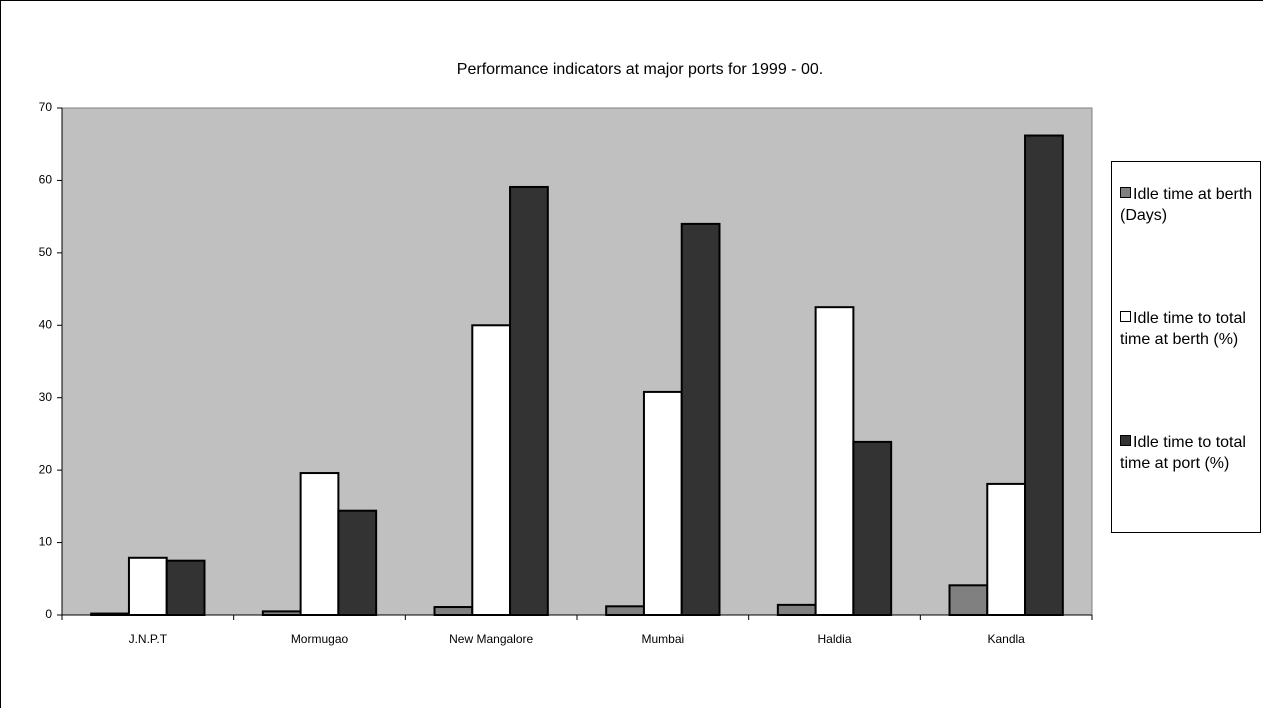 The width and height of the screenshot is (1263, 708). What do you see at coordinates (46, 469) in the screenshot?
I see `y-tick-label: 20` at bounding box center [46, 469].